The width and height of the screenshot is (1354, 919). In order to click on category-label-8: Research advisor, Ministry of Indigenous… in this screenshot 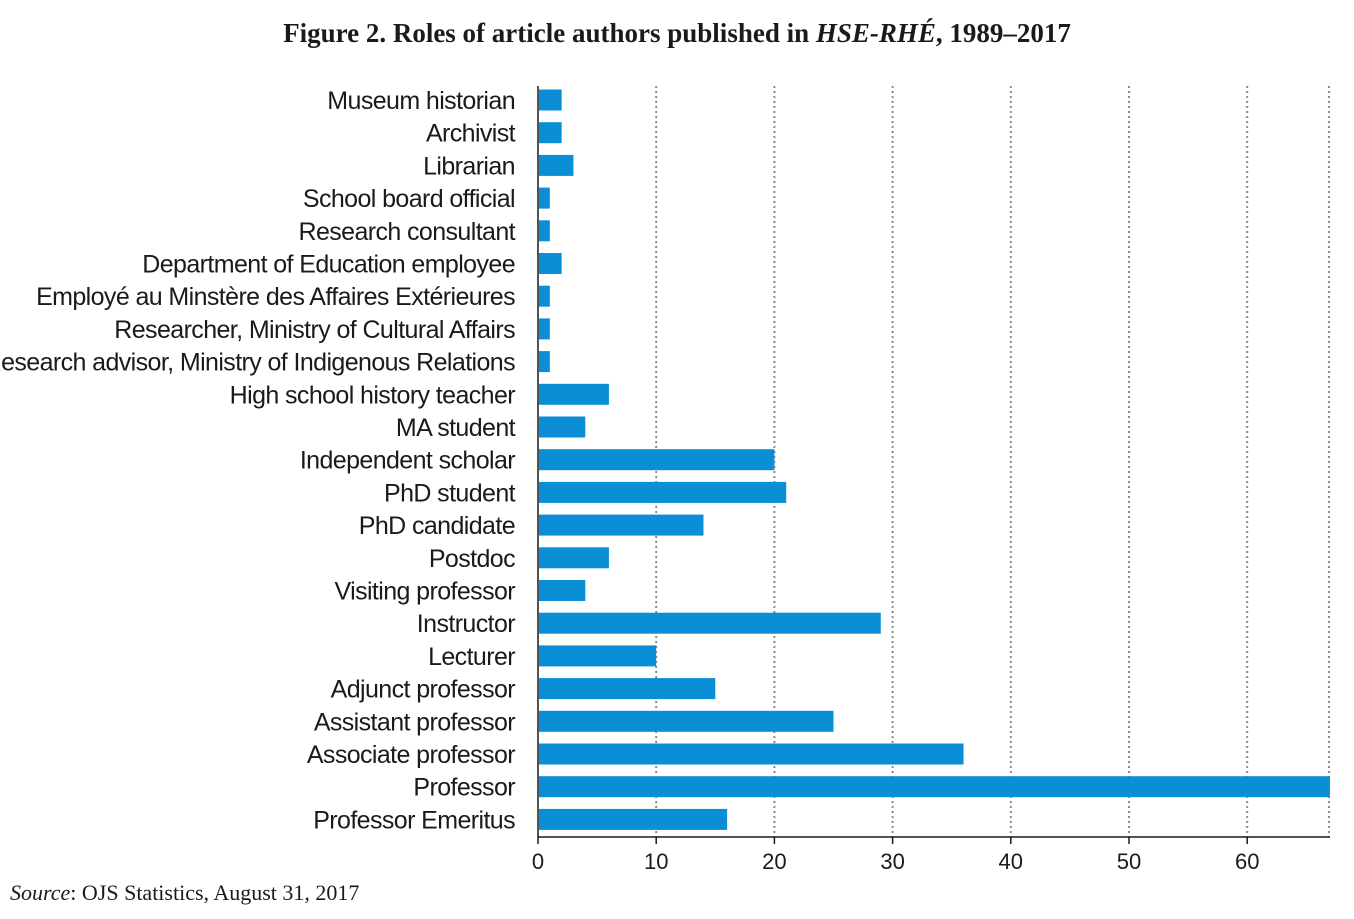, I will do `click(257, 363)`.